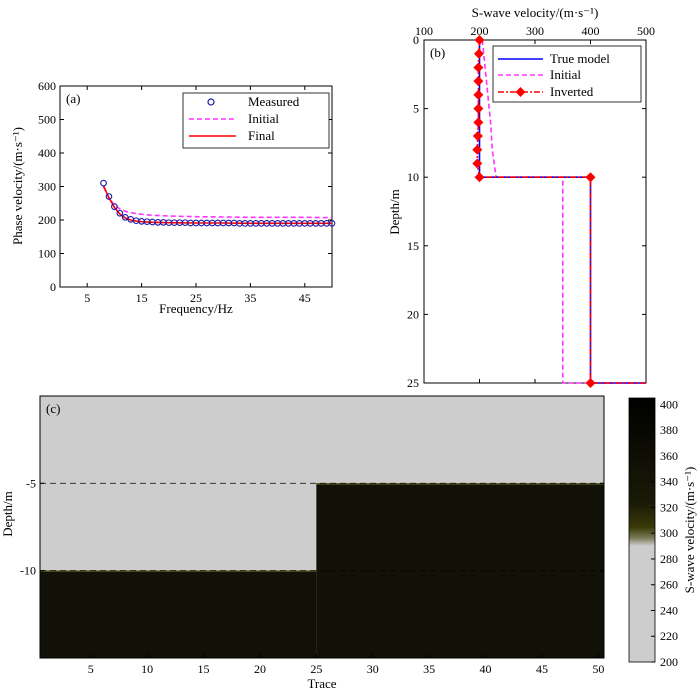  I want to click on panel-c-xtick-label: 15, so click(204, 669).